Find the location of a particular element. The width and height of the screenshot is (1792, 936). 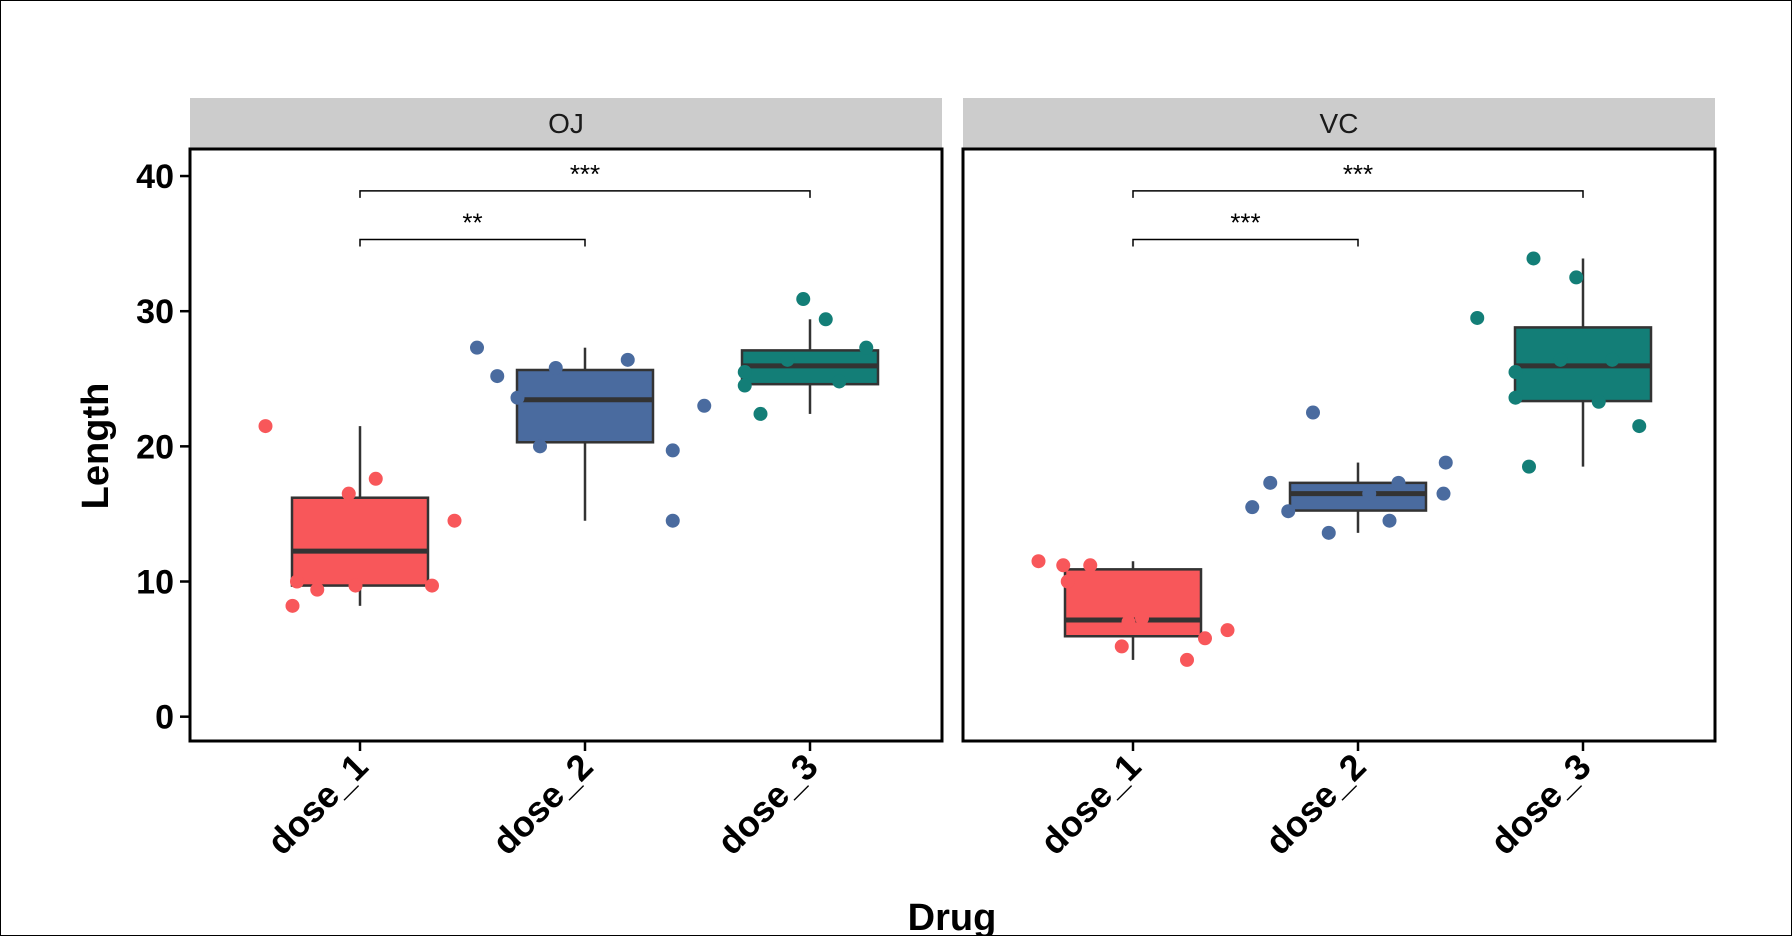

y-tick-label: 0 is located at coordinates (164, 718).